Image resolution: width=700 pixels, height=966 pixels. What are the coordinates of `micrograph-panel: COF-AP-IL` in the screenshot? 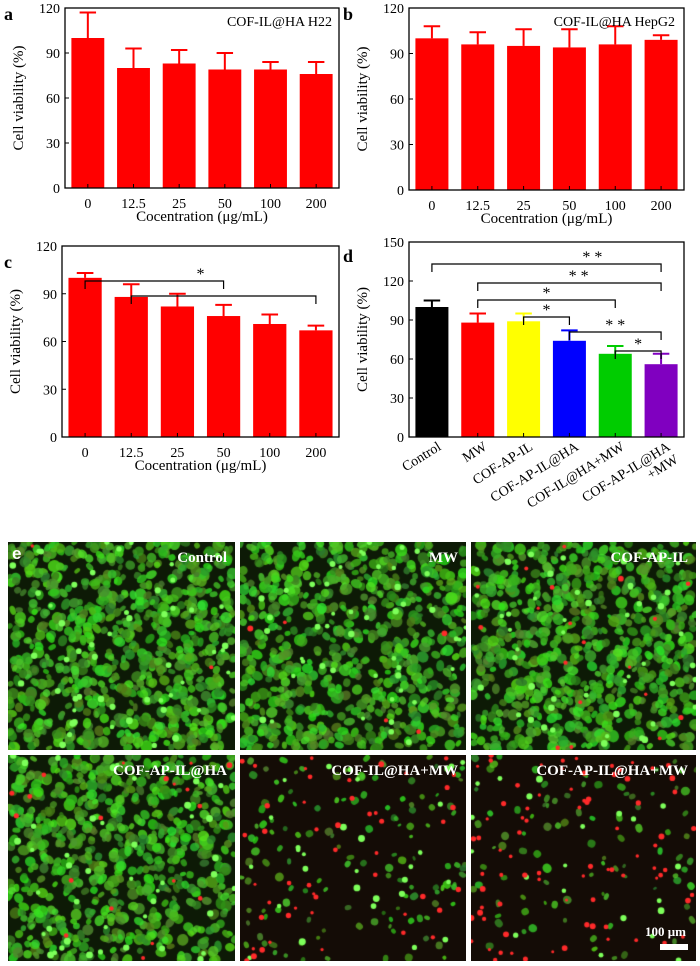 It's located at (583, 646).